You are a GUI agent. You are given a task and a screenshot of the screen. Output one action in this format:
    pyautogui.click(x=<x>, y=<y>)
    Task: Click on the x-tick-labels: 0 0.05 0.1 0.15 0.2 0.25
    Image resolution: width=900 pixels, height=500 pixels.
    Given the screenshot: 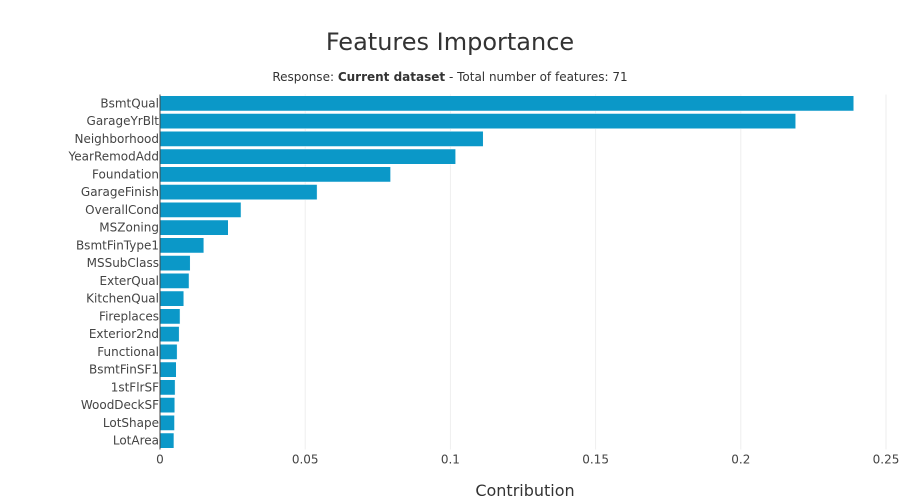 What is the action you would take?
    pyautogui.click(x=527, y=460)
    